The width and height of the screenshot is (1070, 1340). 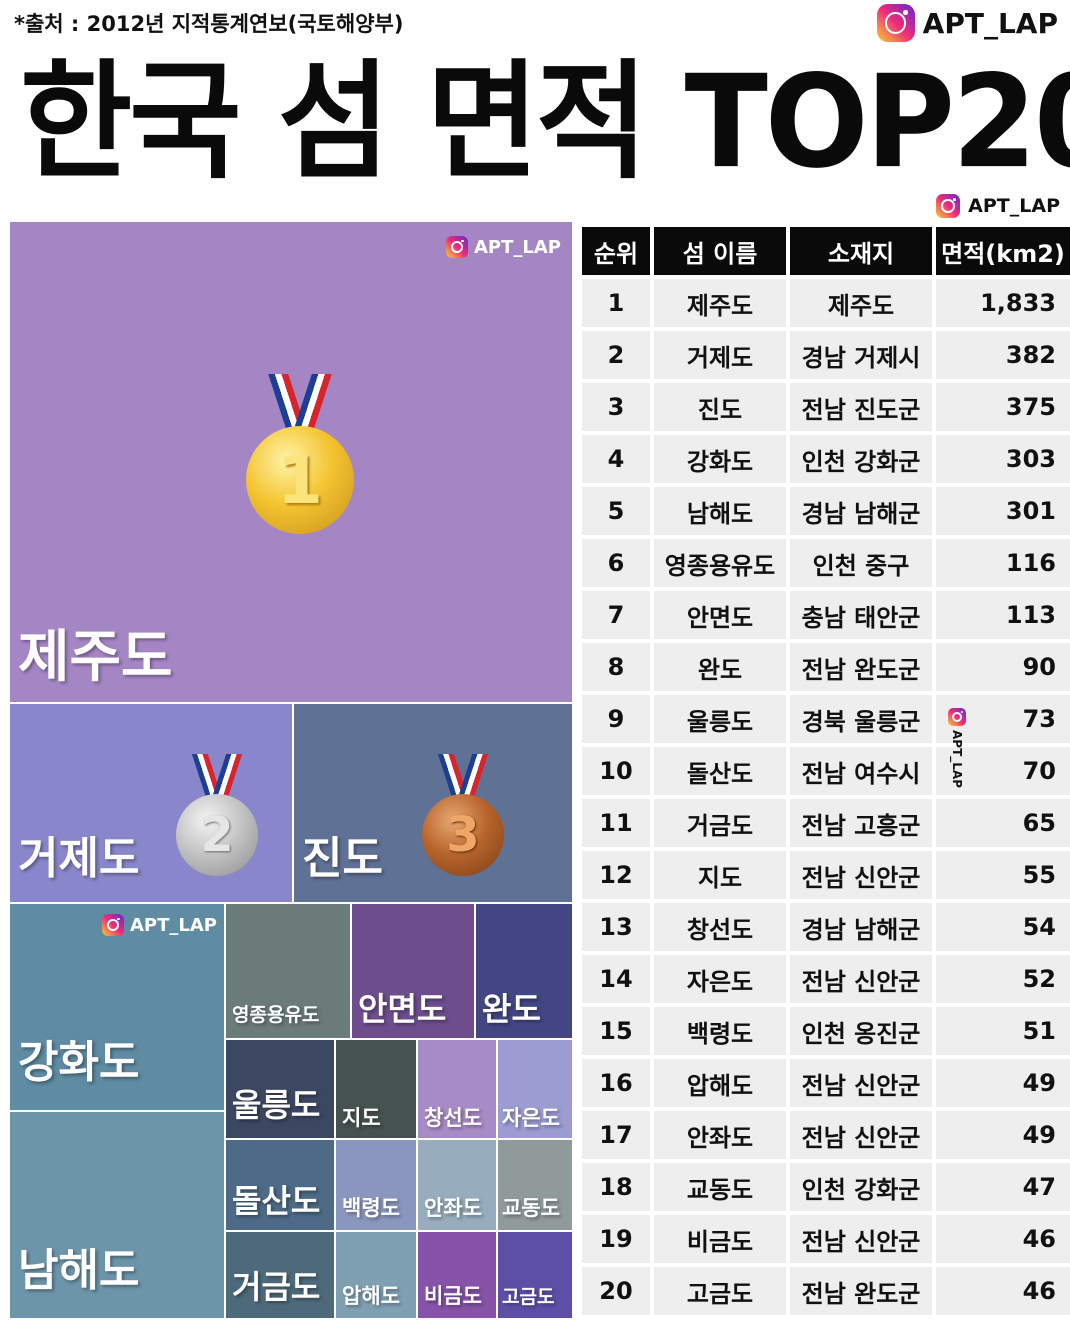 What do you see at coordinates (79, 1062) in the screenshot?
I see `treemap-tile-label: 강화도` at bounding box center [79, 1062].